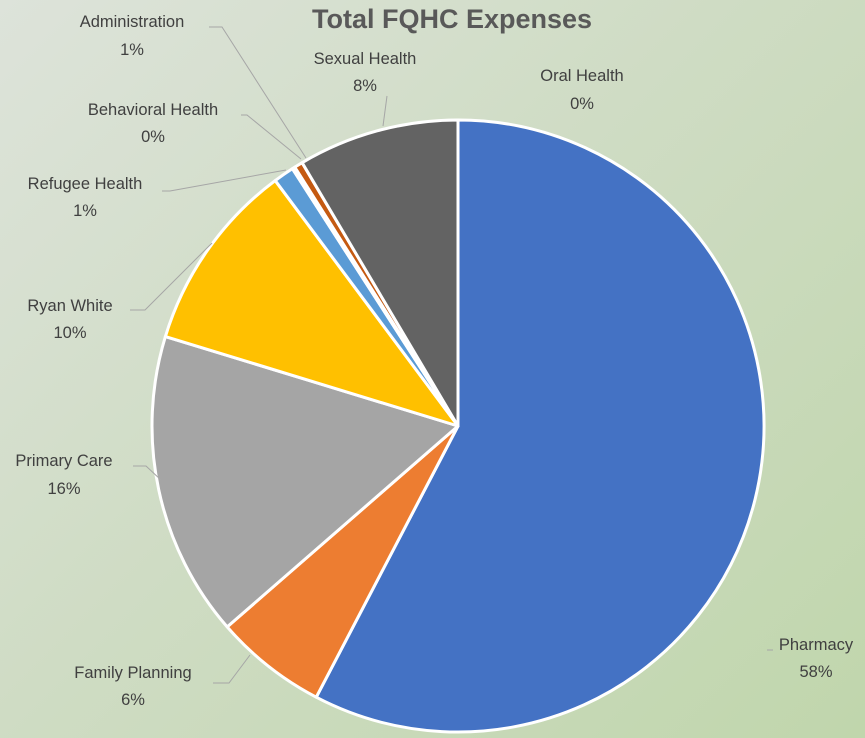 This screenshot has height=738, width=865. I want to click on slice-percent-behavioral-health: 0%, so click(153, 137).